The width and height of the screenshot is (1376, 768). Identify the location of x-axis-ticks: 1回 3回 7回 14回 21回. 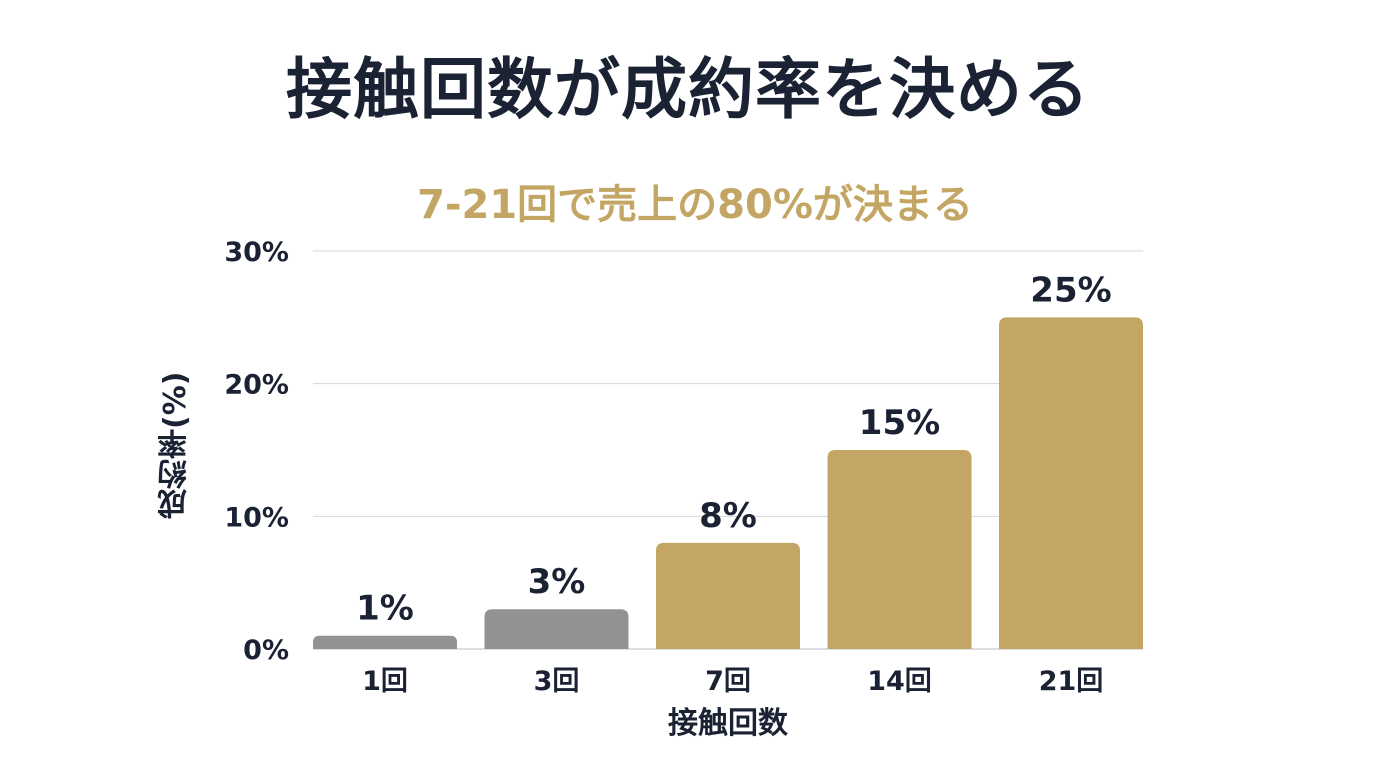
(732, 681).